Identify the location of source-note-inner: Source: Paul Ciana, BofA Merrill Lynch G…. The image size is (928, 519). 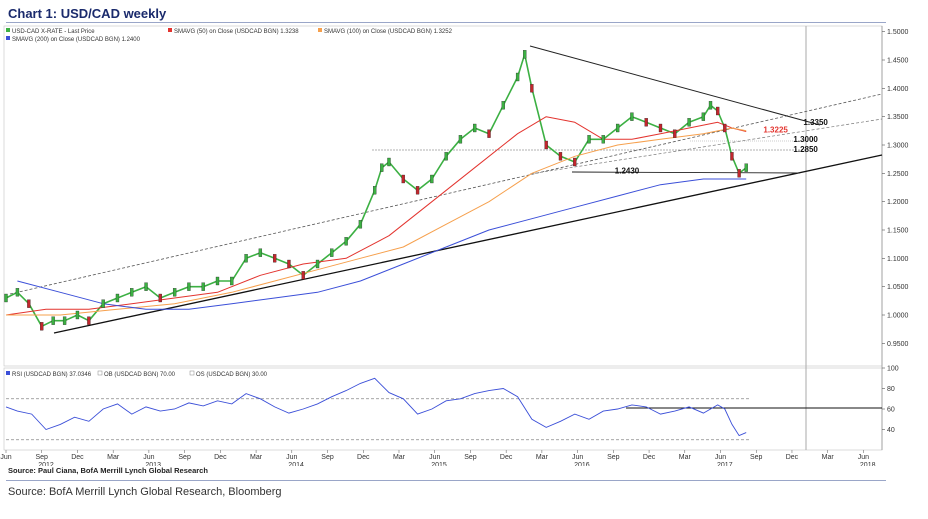
(108, 470).